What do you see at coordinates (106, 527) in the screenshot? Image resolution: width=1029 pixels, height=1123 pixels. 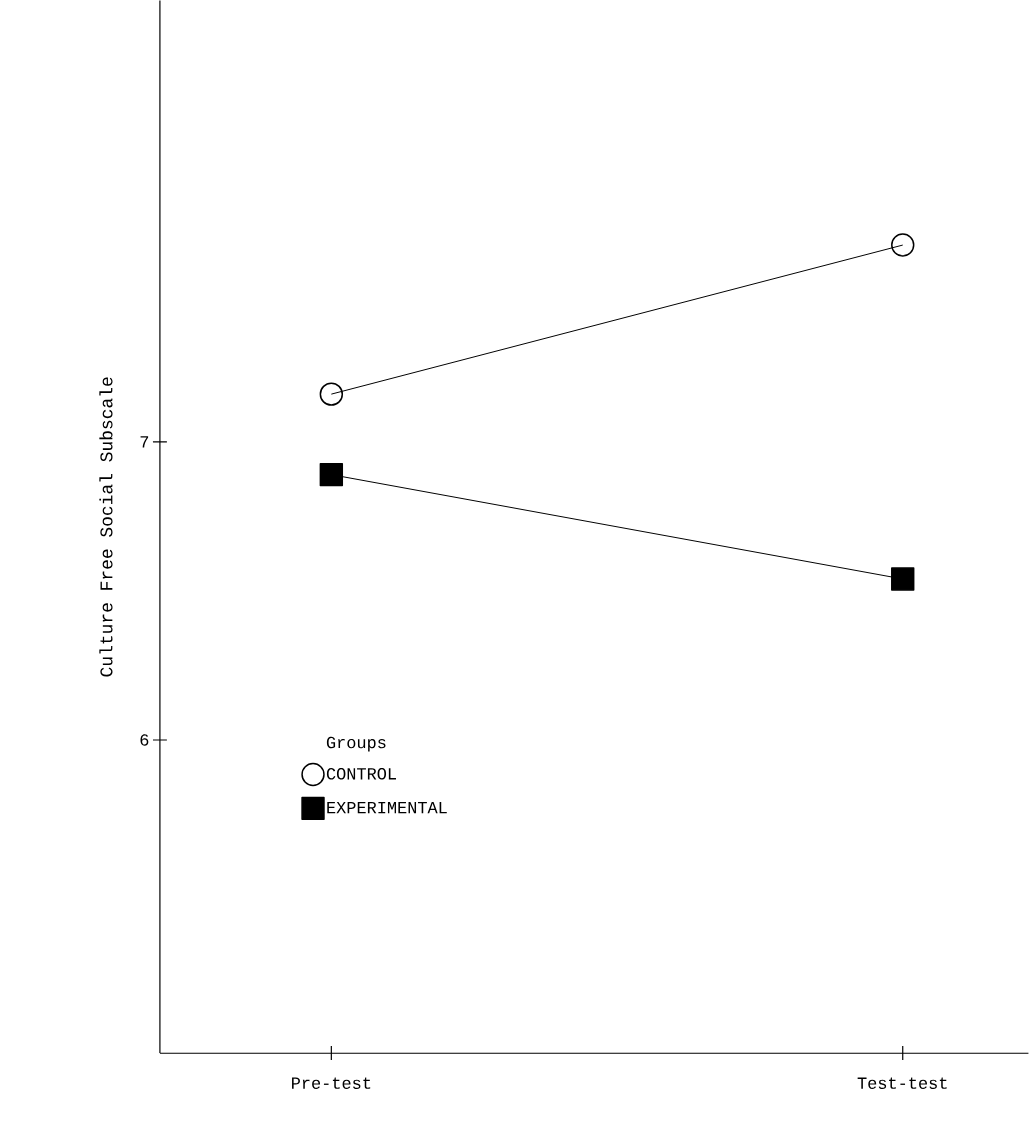 I see `y-axis-title: Culture Free Social Subscale` at bounding box center [106, 527].